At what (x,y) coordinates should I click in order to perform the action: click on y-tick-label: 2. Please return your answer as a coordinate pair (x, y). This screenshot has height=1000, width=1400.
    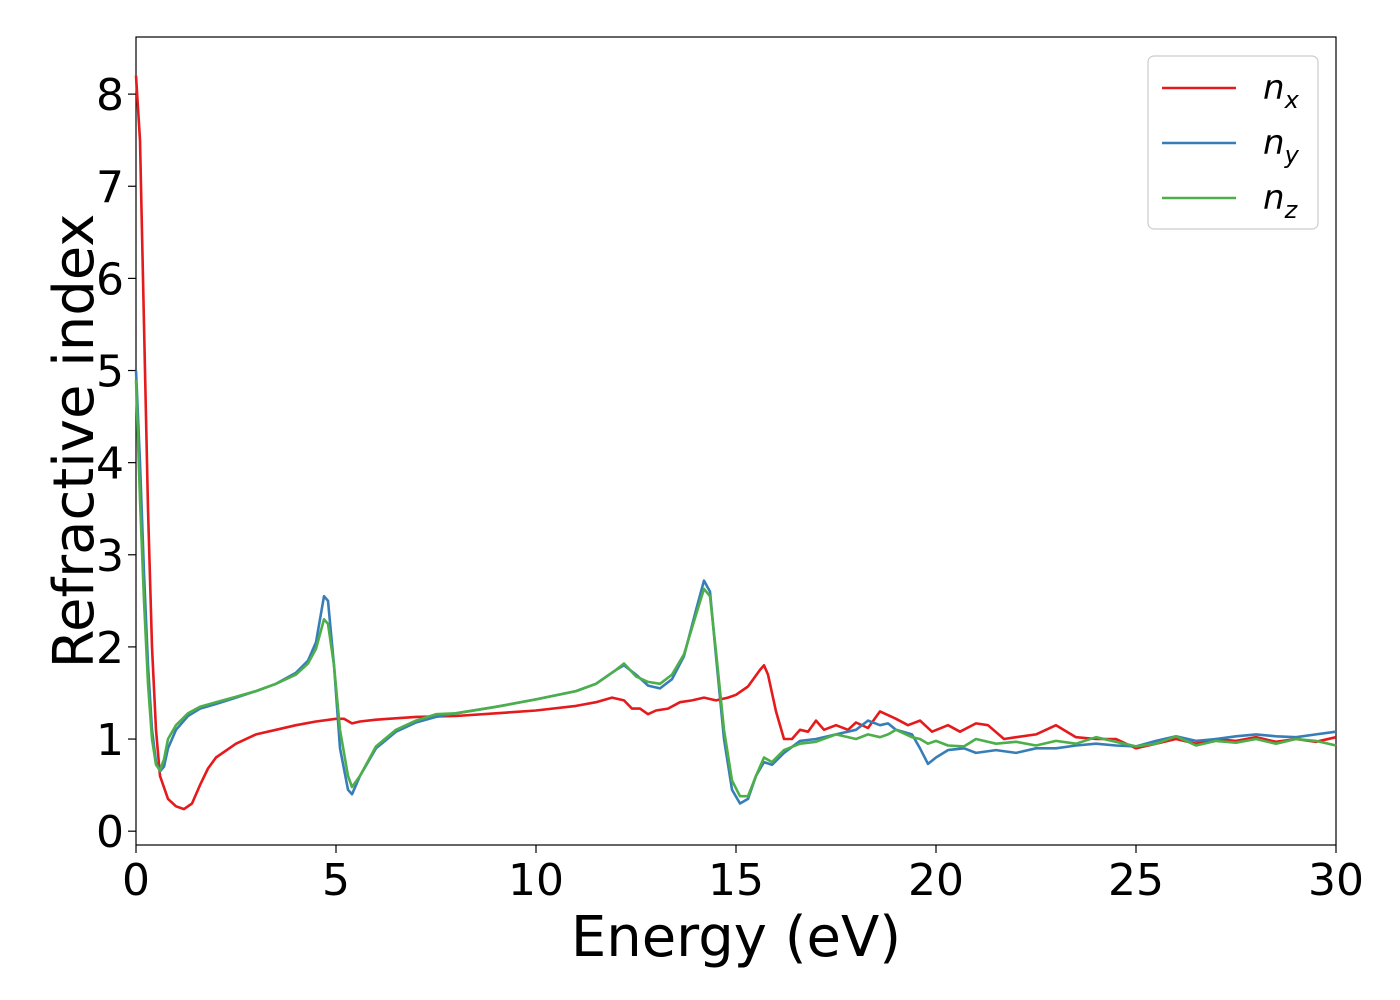
    Looking at the image, I should click on (110, 648).